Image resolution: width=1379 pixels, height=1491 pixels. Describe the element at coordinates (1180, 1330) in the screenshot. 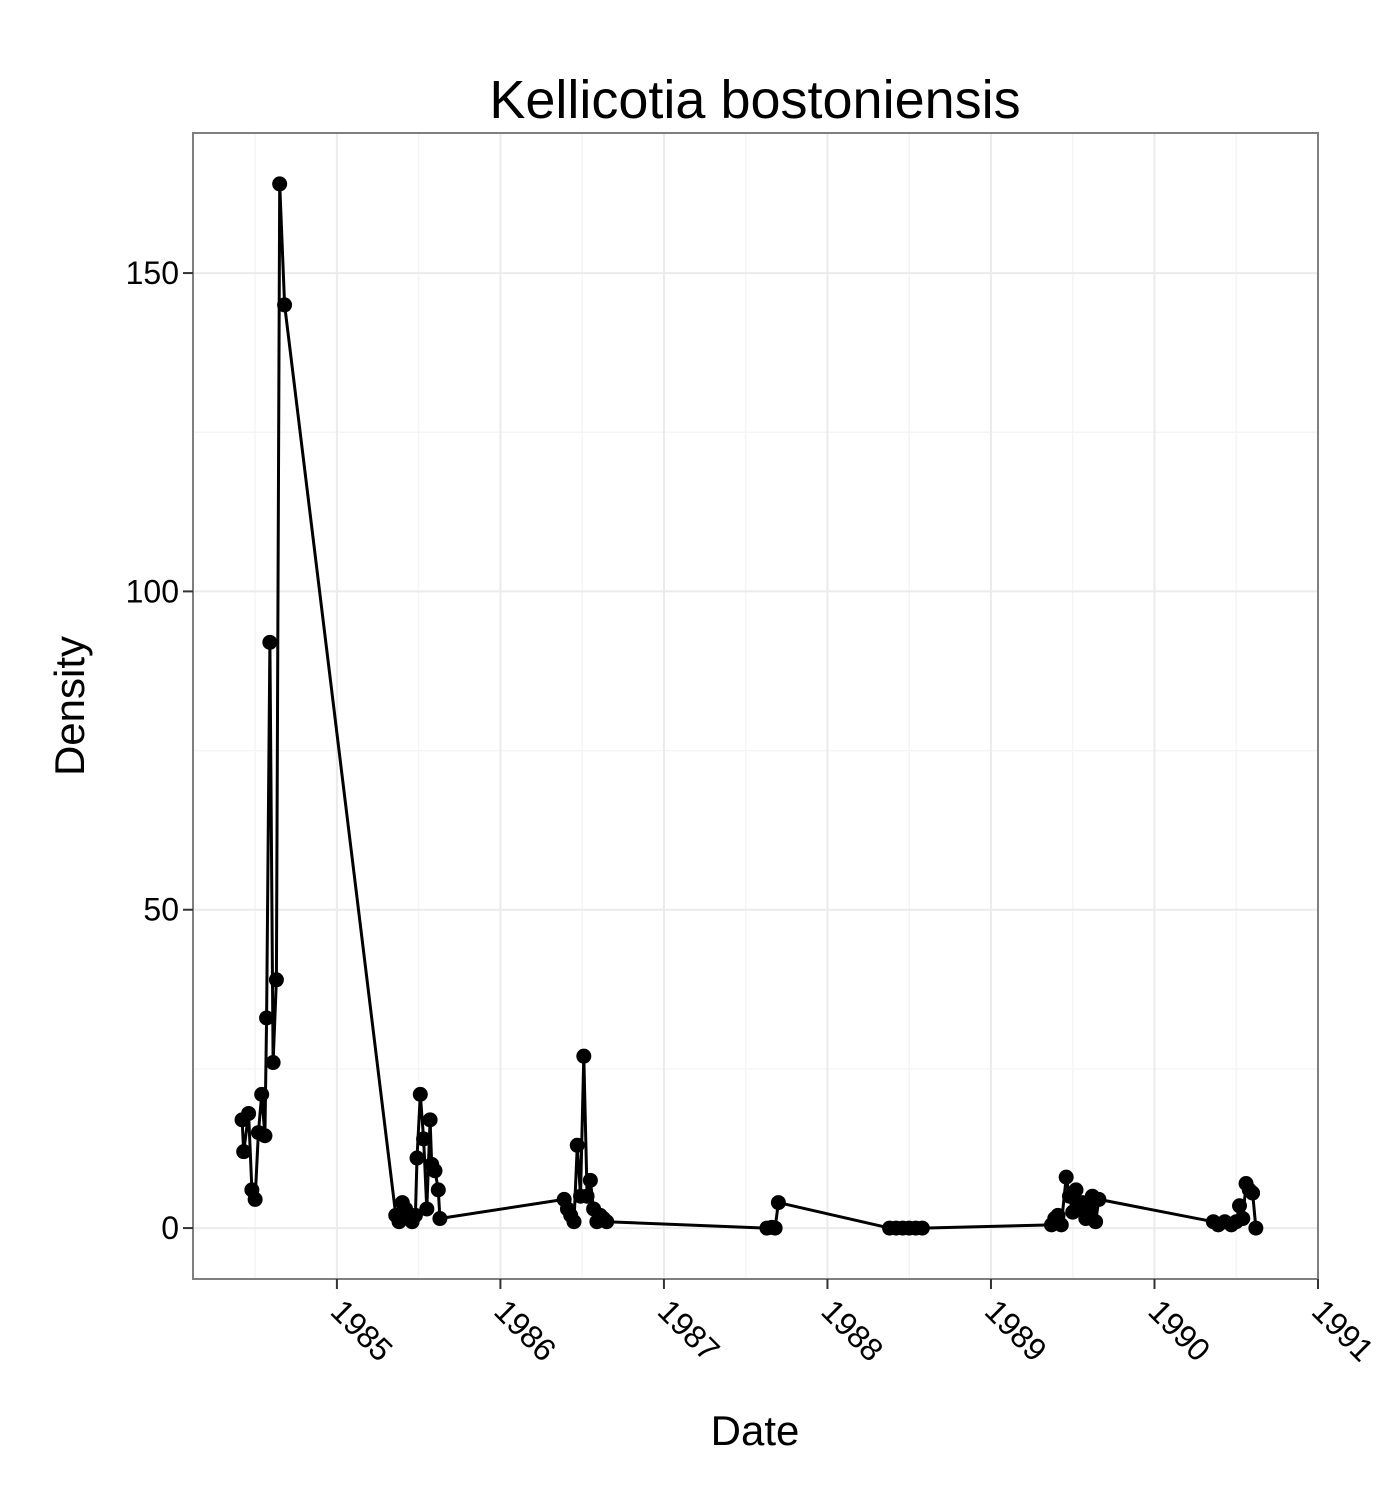

I see `x-tick-label: 1990` at that location.